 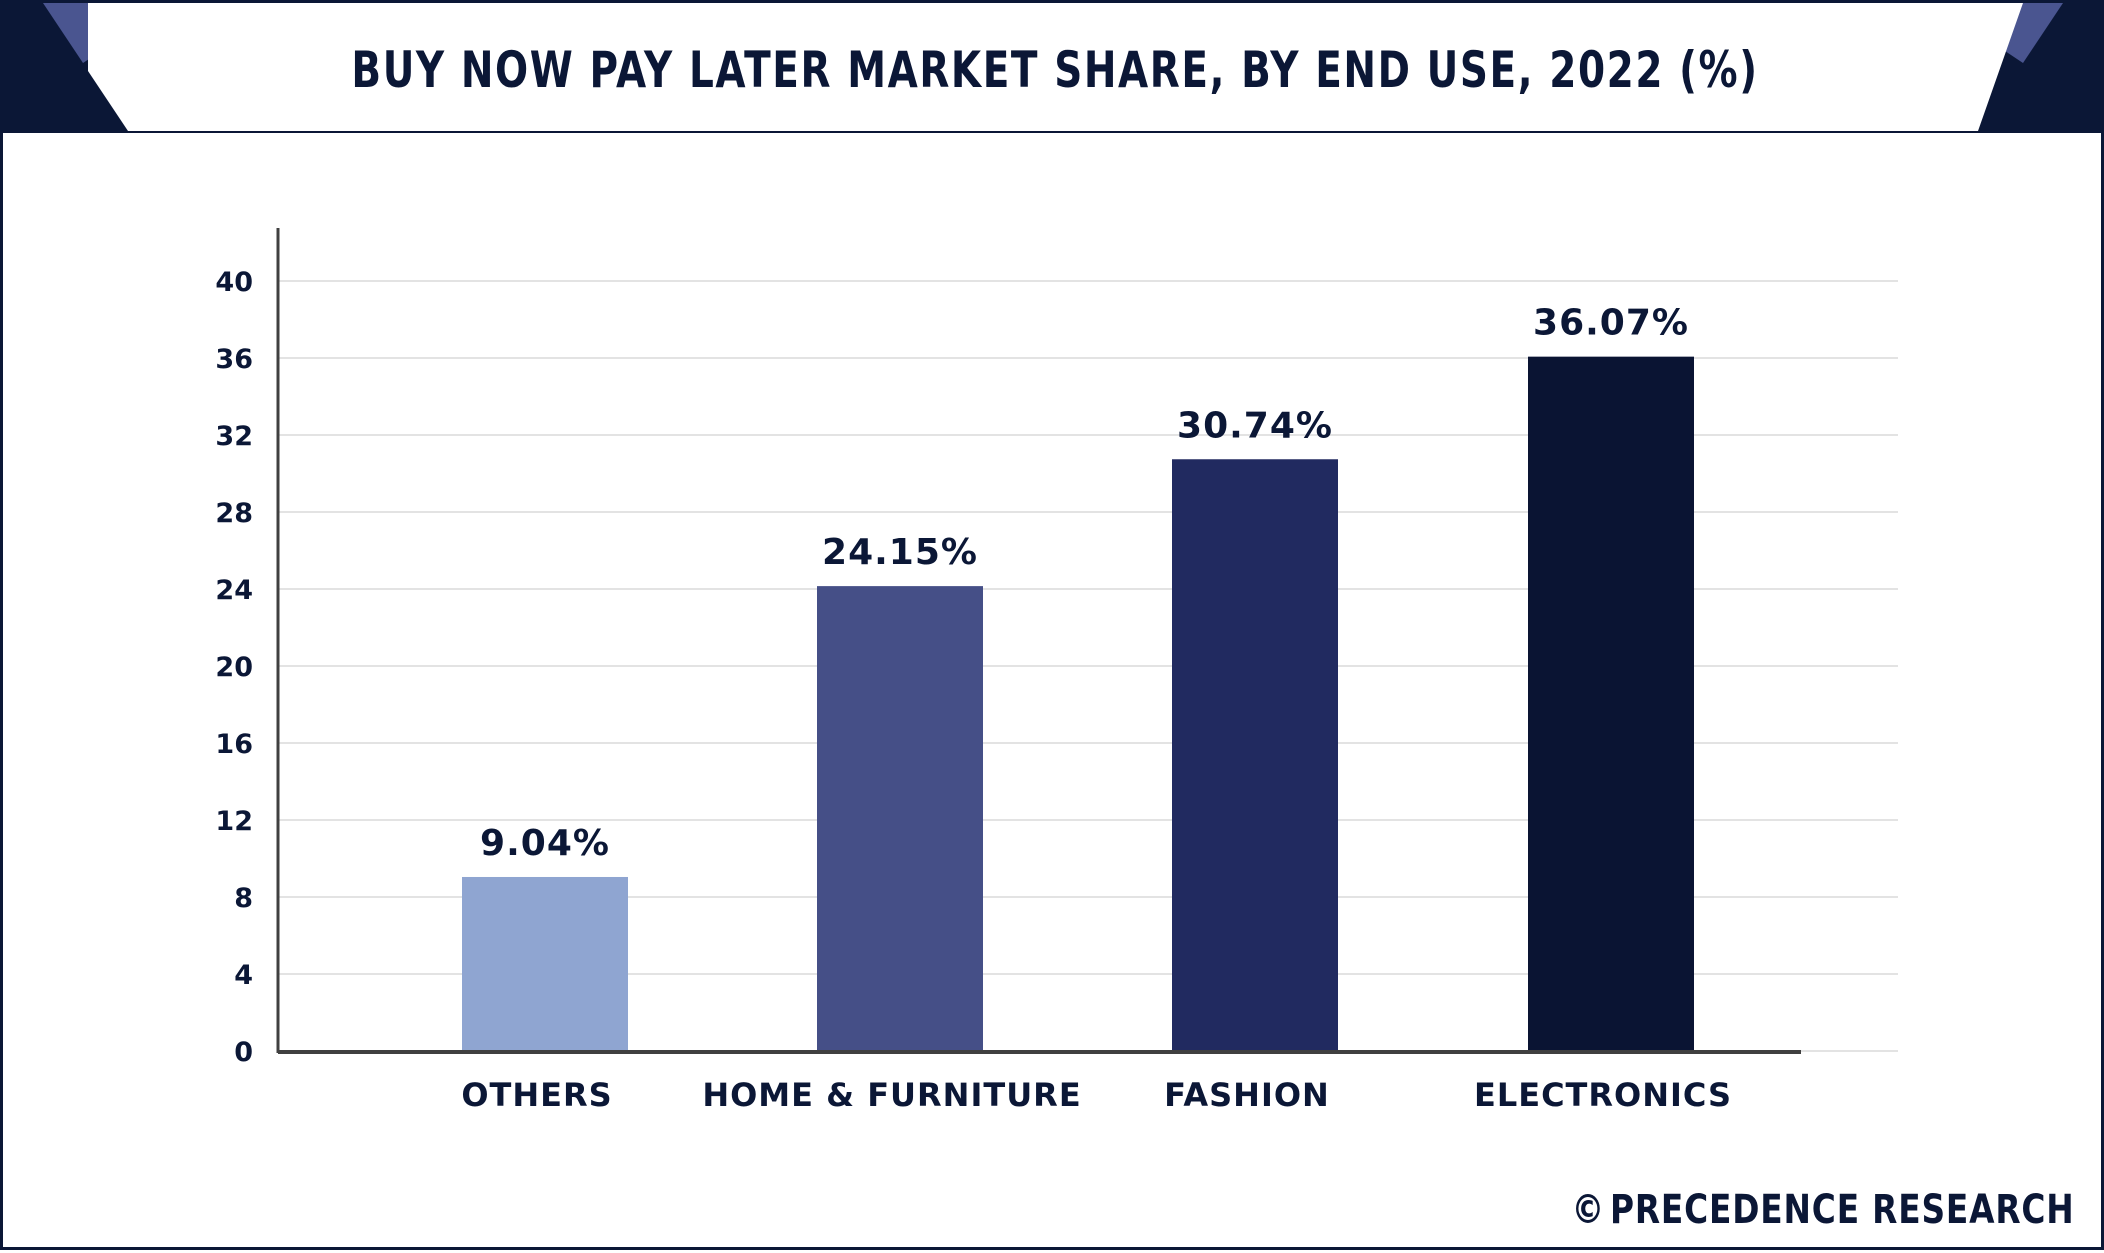 What do you see at coordinates (1611, 704) in the screenshot?
I see `bar-electronics` at bounding box center [1611, 704].